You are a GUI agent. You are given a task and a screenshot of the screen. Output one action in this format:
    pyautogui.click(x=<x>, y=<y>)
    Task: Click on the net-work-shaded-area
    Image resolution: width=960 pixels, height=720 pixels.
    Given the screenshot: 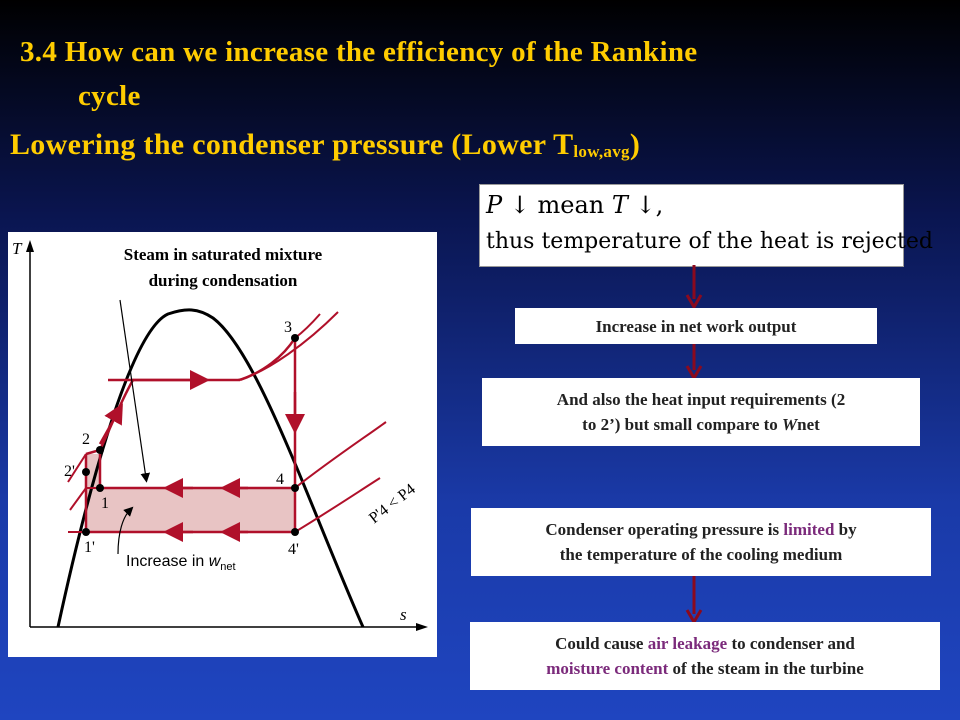 What is the action you would take?
    pyautogui.click(x=190, y=493)
    